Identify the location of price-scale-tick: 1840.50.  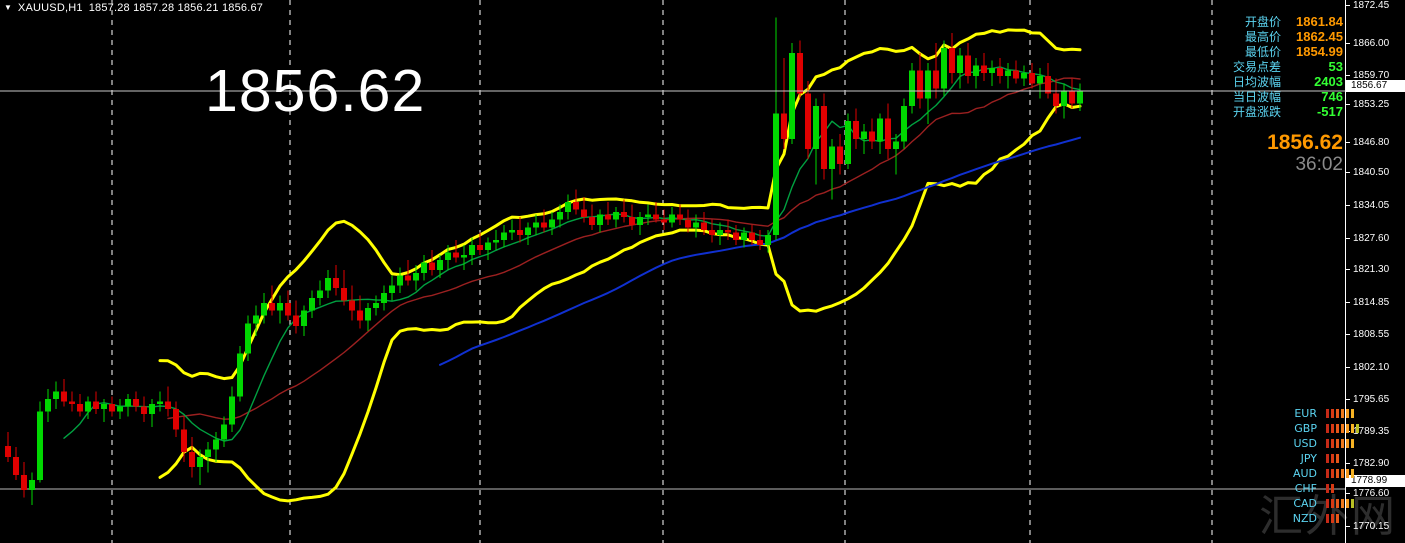
(1375, 173).